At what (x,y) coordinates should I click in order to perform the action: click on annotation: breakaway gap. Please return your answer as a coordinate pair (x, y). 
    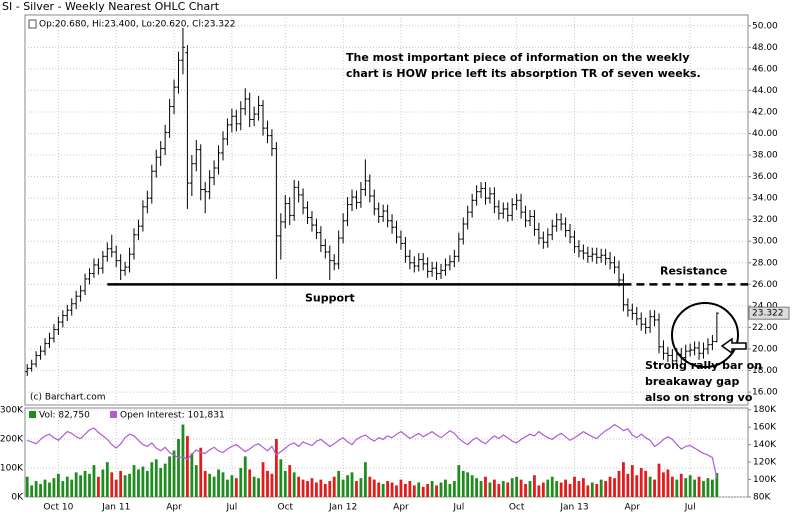
    Looking at the image, I should click on (692, 381).